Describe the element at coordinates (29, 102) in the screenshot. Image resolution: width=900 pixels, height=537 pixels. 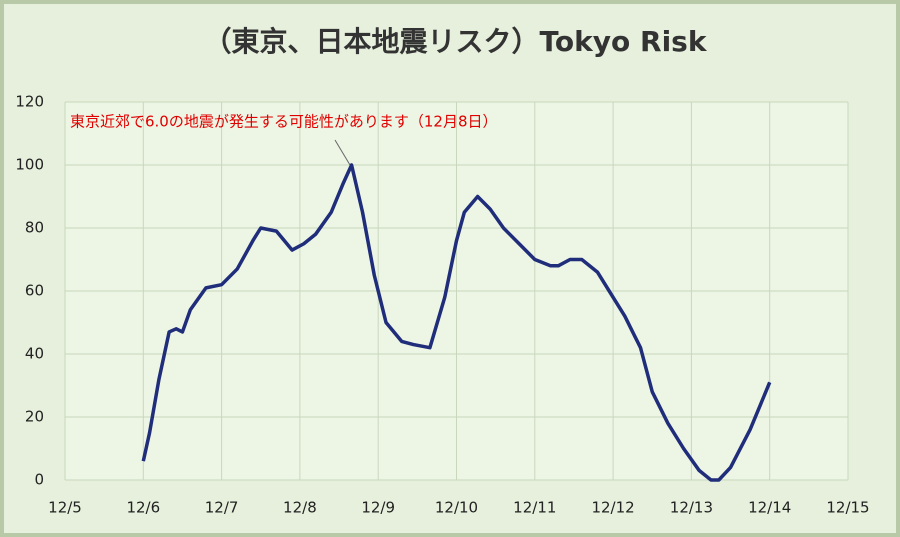
I see `y-tick-label: 120` at that location.